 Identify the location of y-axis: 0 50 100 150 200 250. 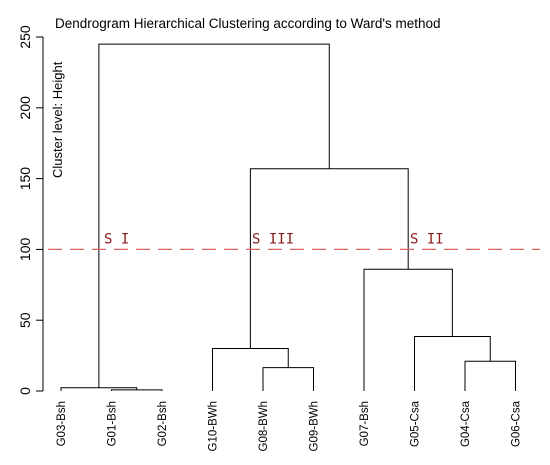
(30, 210).